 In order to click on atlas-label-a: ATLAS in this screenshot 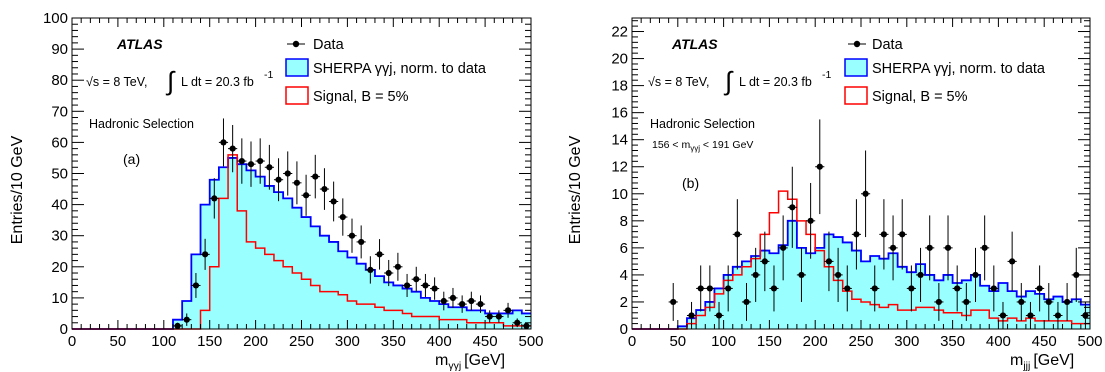, I will do `click(139, 44)`.